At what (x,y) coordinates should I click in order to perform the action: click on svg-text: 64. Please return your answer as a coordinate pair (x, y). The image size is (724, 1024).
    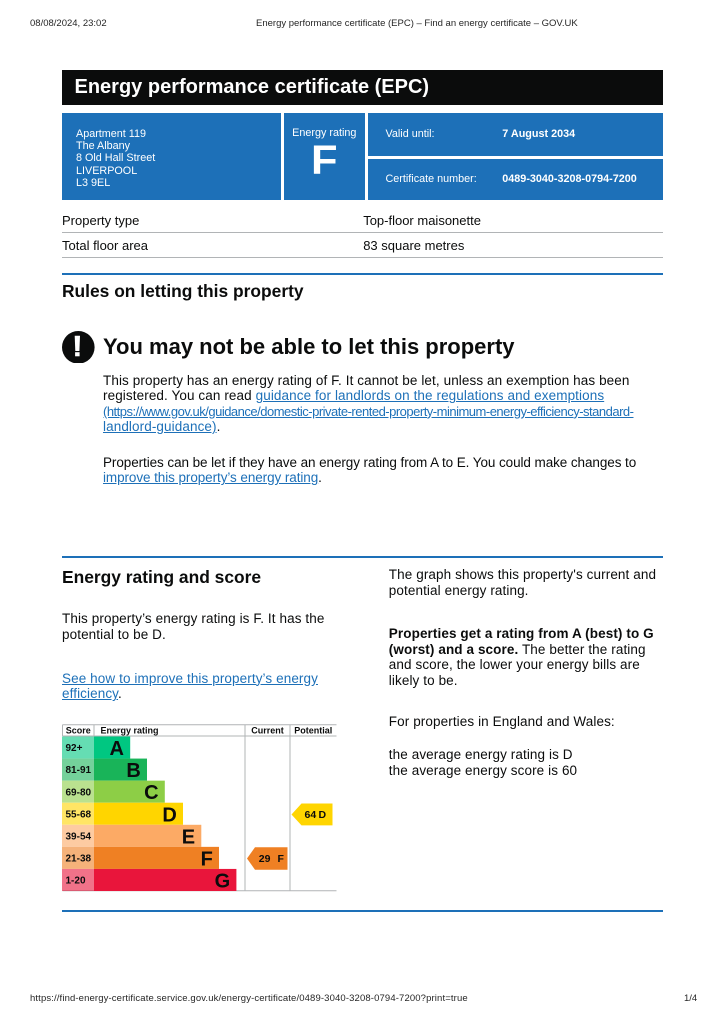
    Looking at the image, I should click on (310, 815).